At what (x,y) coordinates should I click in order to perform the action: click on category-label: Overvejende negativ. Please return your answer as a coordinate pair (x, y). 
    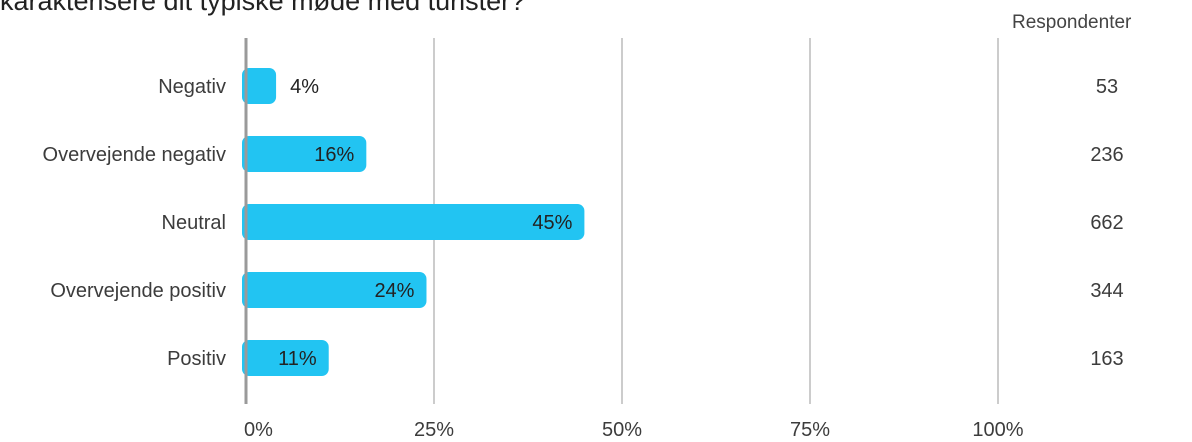
    Looking at the image, I should click on (134, 155).